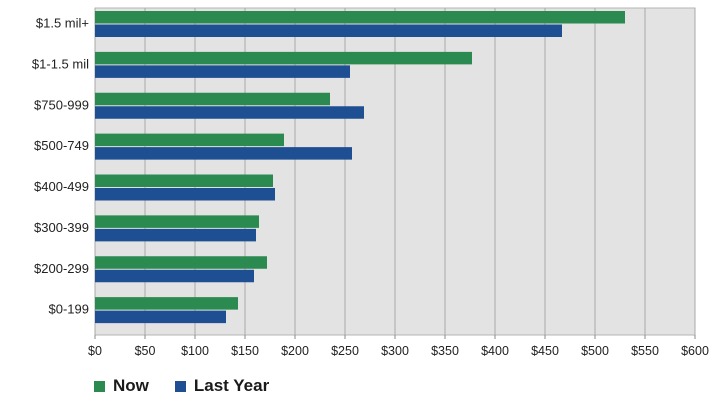 The height and width of the screenshot is (396, 712). I want to click on category-label: $500-749, so click(61, 145).